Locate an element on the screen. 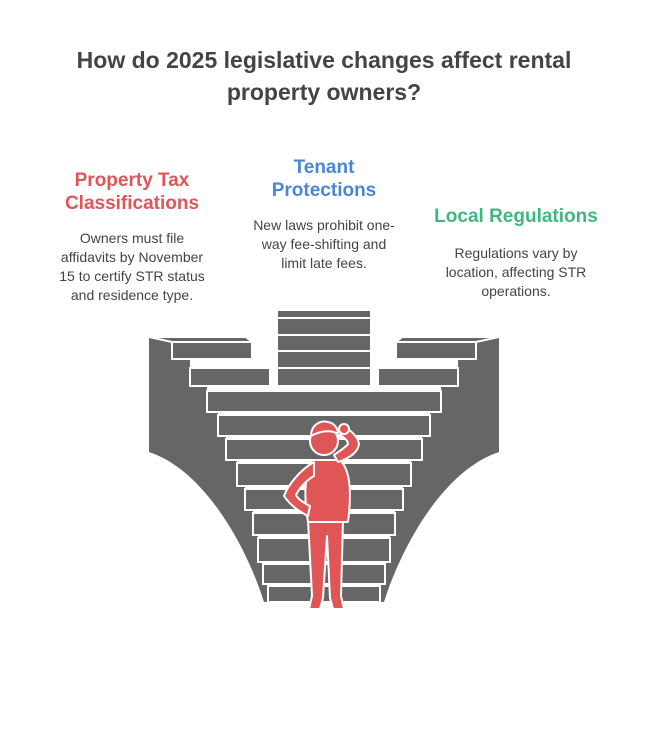  heading-line: Protections is located at coordinates (324, 190).